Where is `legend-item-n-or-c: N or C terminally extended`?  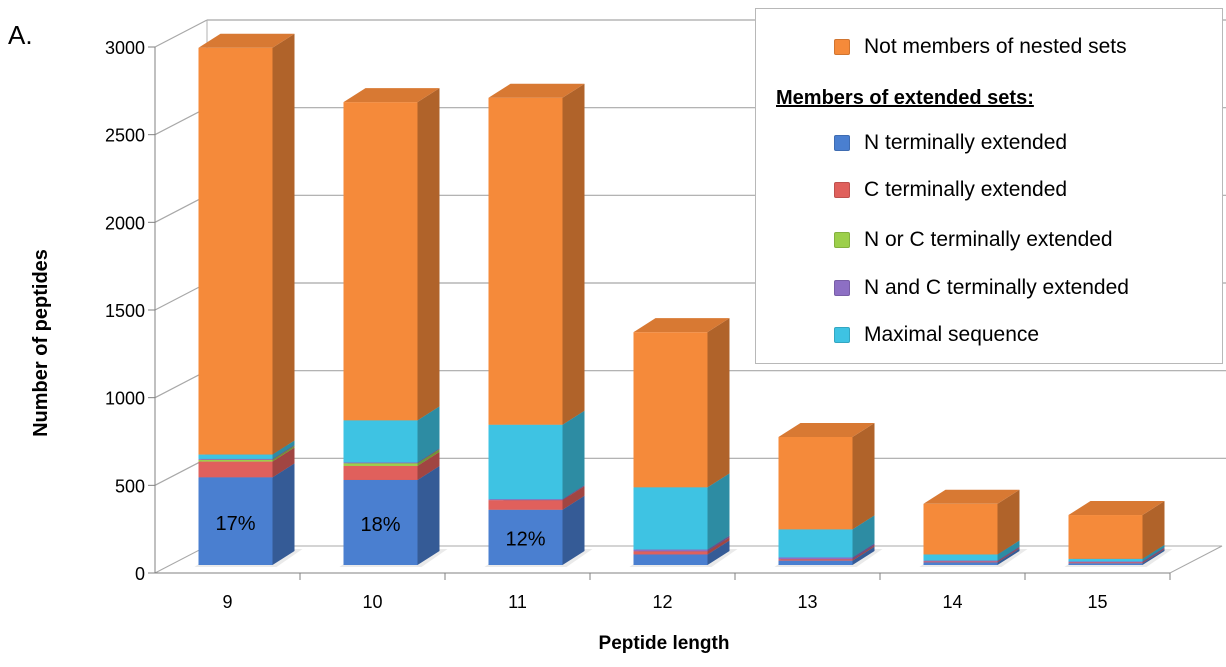 legend-item-n-or-c: N or C terminally extended is located at coordinates (973, 240).